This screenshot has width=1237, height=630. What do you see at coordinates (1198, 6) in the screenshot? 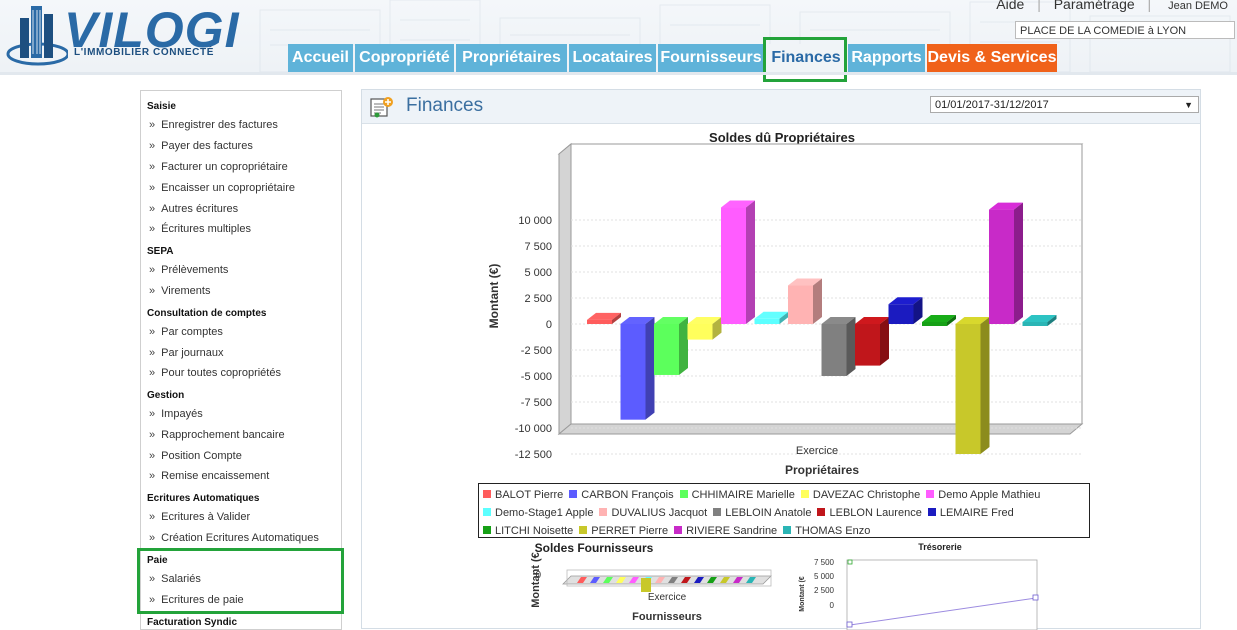
I see `user-name: Jean DEMO` at bounding box center [1198, 6].